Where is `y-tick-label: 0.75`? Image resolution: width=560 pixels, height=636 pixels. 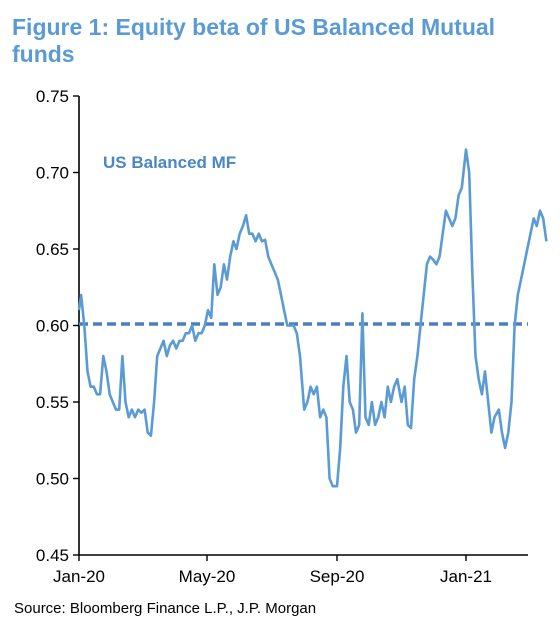
y-tick-label: 0.75 is located at coordinates (52, 96).